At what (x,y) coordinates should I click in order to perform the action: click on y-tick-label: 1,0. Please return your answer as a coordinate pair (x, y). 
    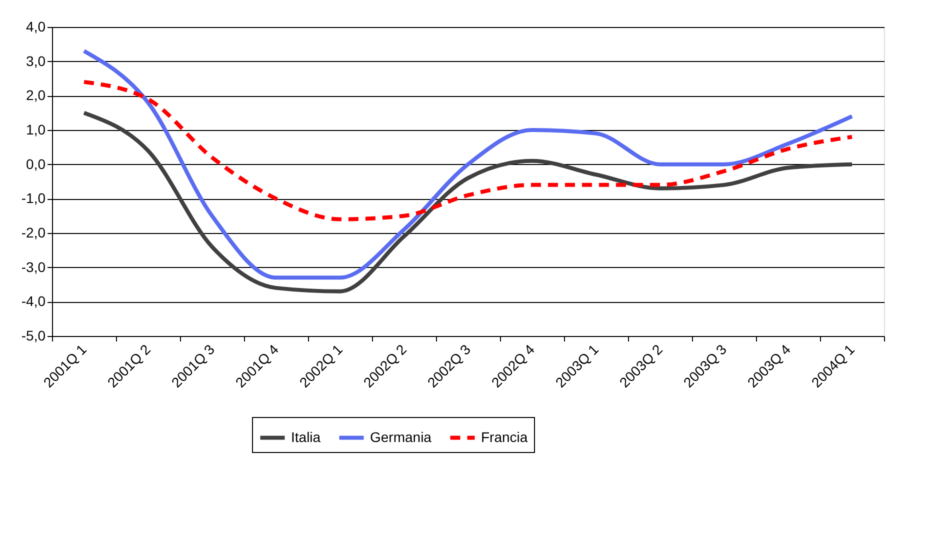
    Looking at the image, I should click on (36, 130).